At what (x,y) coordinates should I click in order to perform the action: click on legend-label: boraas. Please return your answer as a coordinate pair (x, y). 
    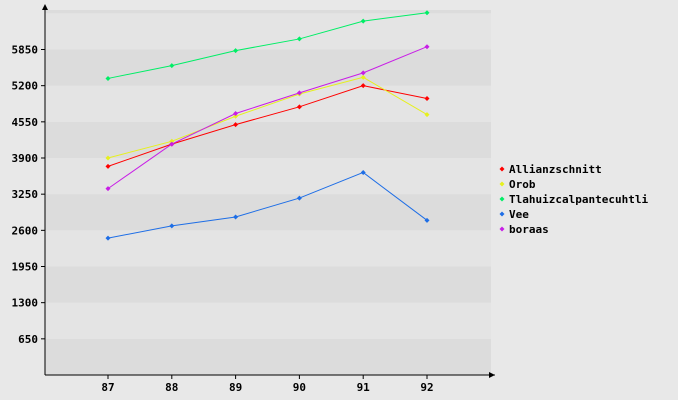
    Looking at the image, I should click on (529, 229).